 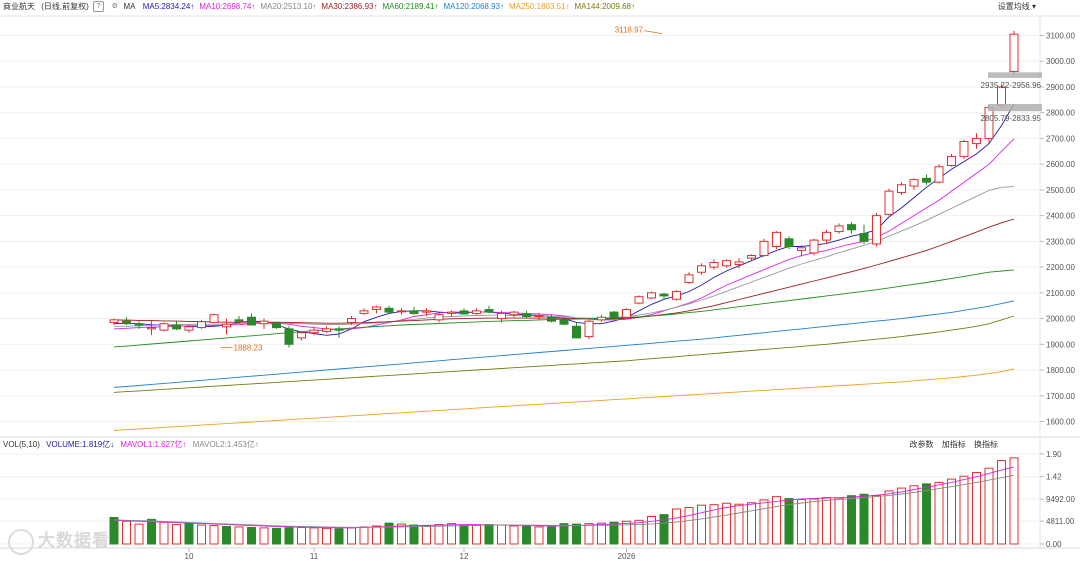 What do you see at coordinates (986, 444) in the screenshot?
I see `switch-indicator-button: 换指标` at bounding box center [986, 444].